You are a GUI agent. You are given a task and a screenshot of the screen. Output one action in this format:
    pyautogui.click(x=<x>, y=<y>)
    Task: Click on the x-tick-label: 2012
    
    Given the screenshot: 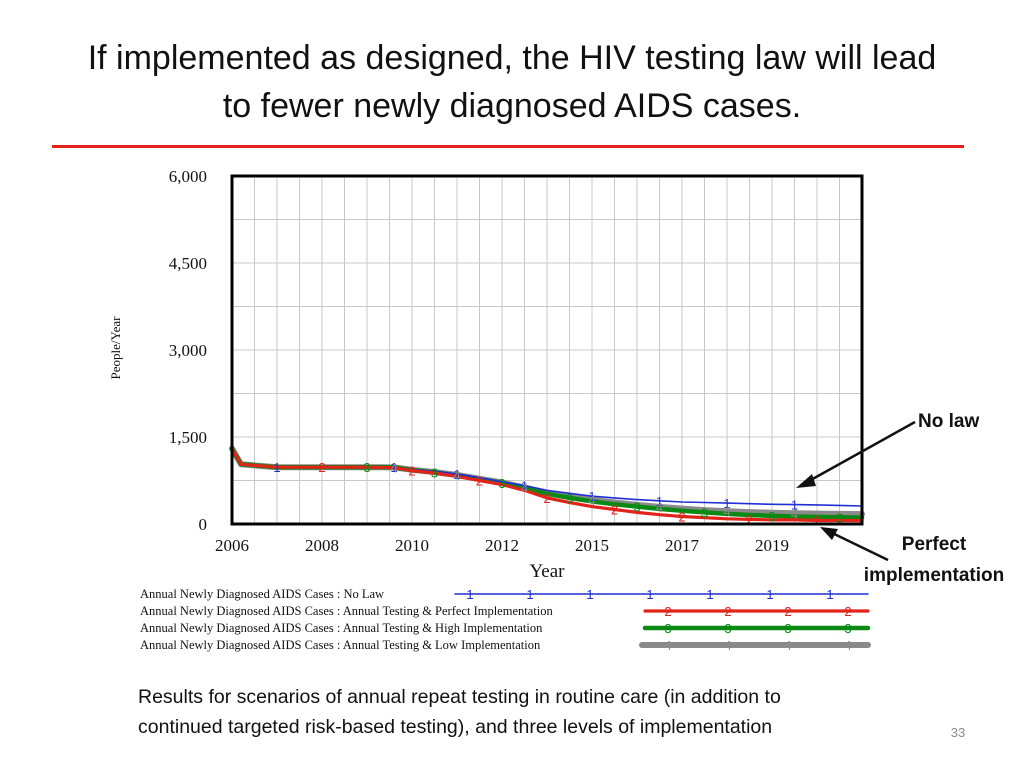 What is the action you would take?
    pyautogui.click(x=502, y=545)
    